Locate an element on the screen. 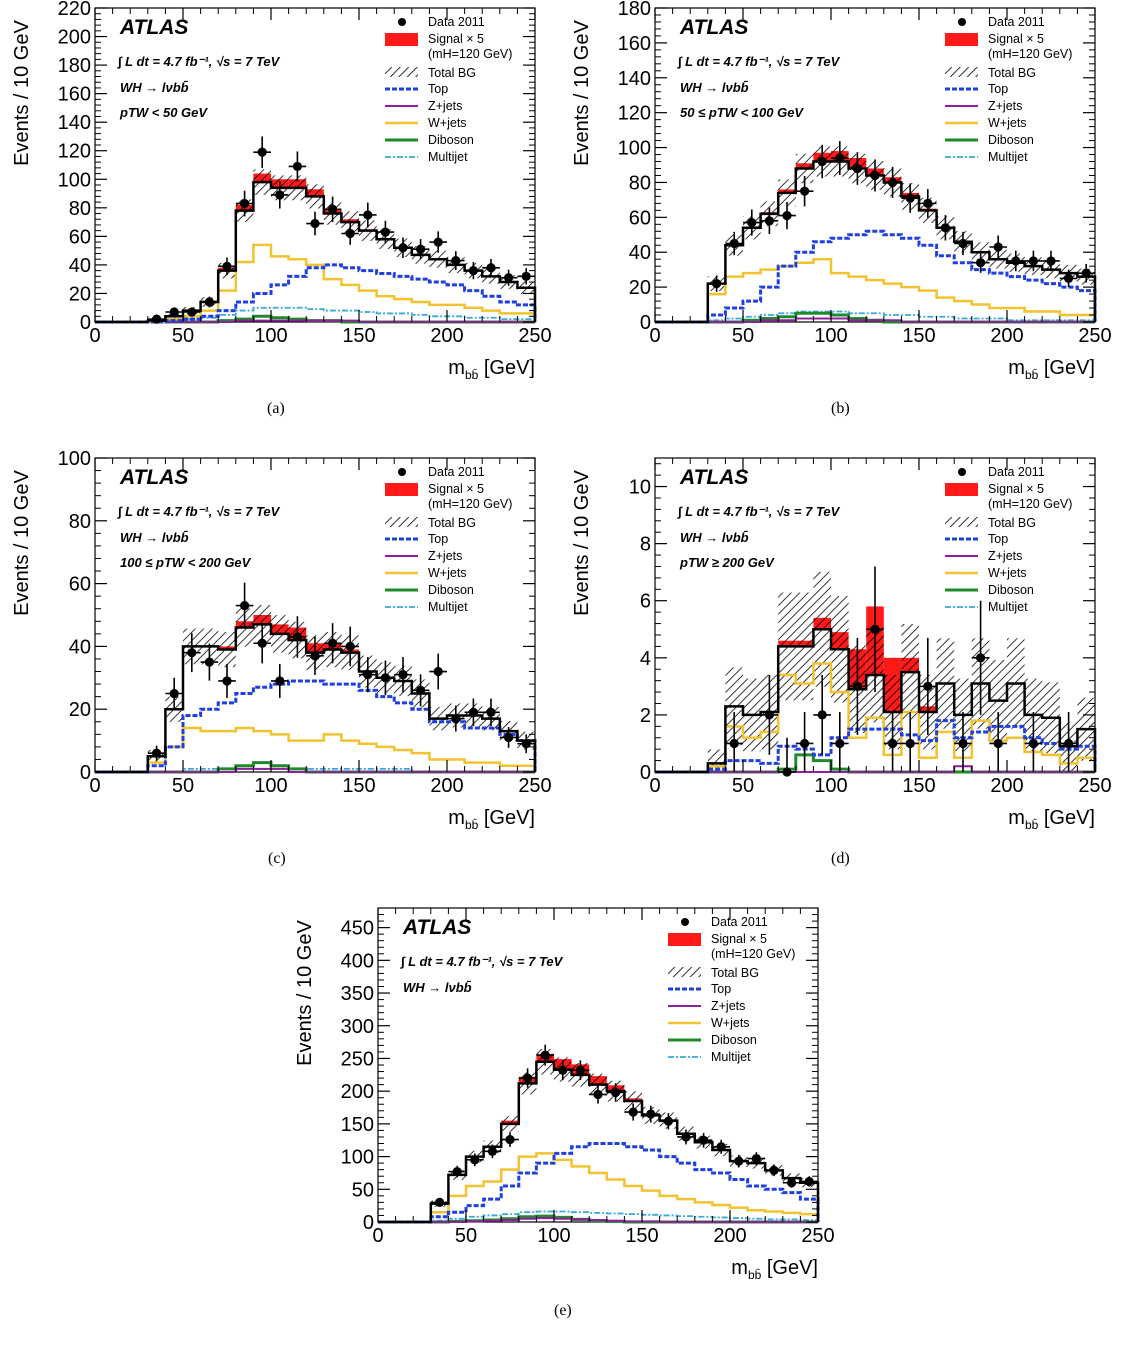 The width and height of the screenshot is (1121, 1350). caption-a: (a) is located at coordinates (276, 408).